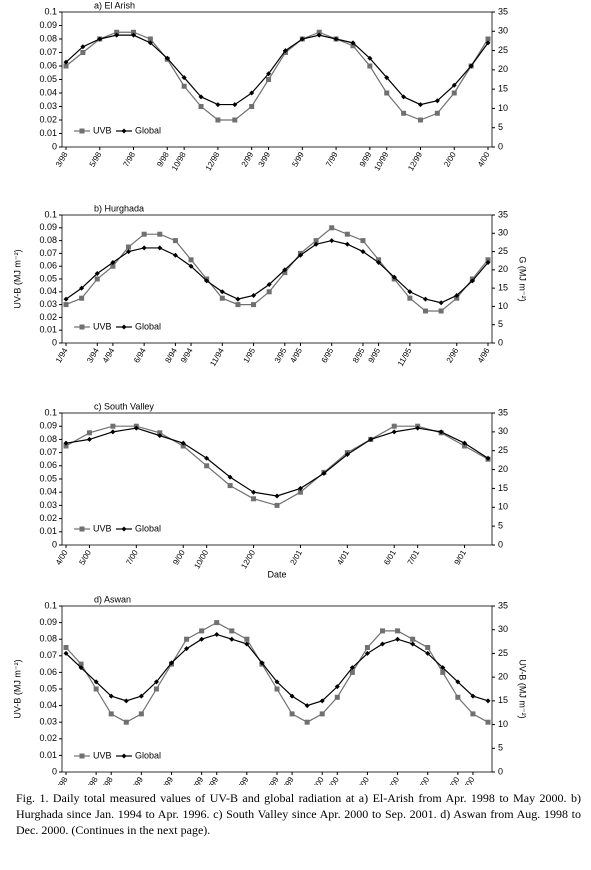 The height and width of the screenshot is (870, 591). Describe the element at coordinates (343, 557) in the screenshot. I see `x-tick-label: 4/01` at that location.